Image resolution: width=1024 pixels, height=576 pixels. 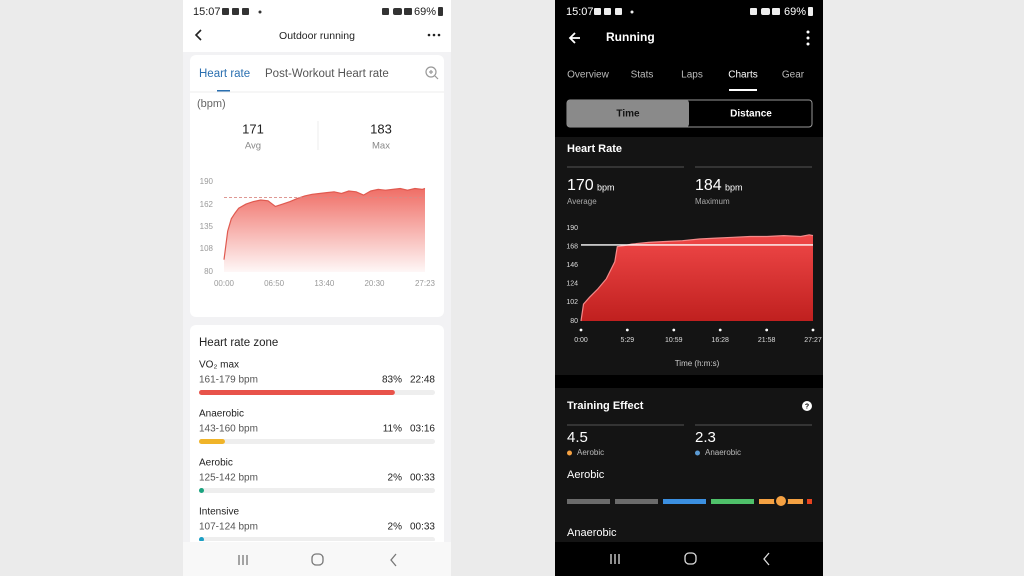 I want to click on y-tick-label: 168, so click(x=572, y=246).